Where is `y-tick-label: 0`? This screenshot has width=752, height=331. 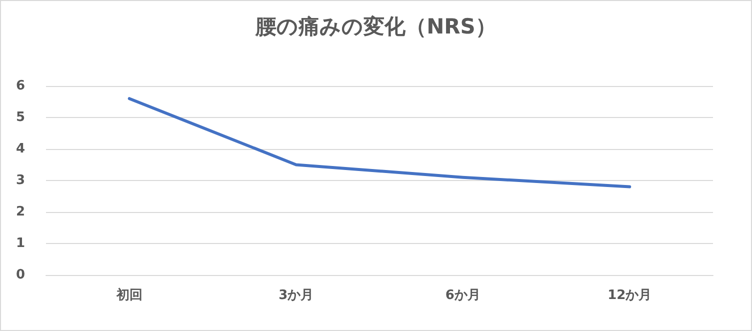 y-tick-label: 0 is located at coordinates (21, 275).